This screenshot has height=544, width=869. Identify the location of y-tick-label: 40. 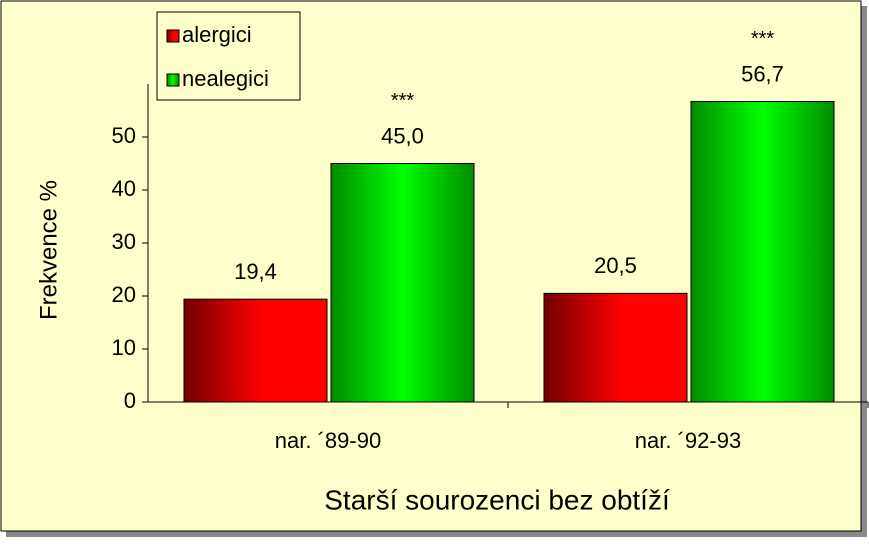
(124, 188).